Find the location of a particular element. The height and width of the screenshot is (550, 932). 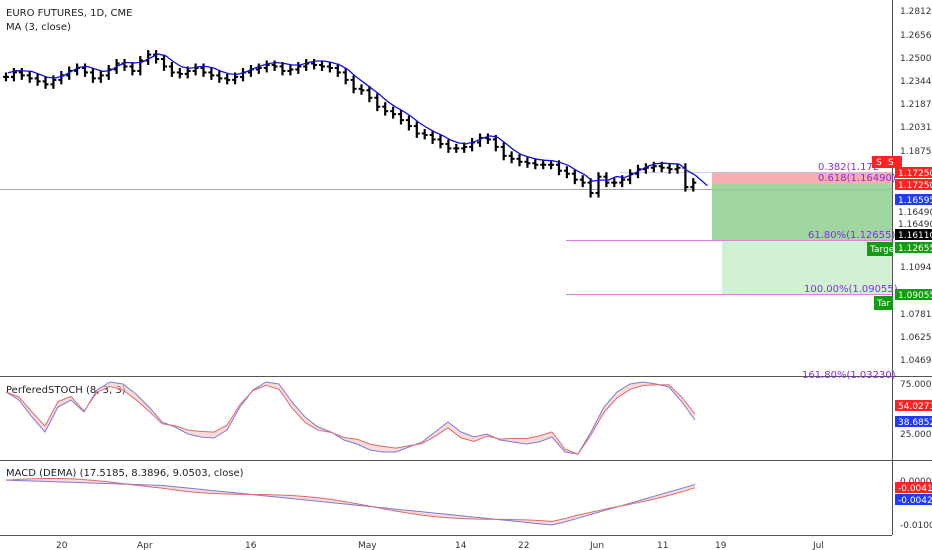

price-tick: 1.28125 is located at coordinates (916, 12).